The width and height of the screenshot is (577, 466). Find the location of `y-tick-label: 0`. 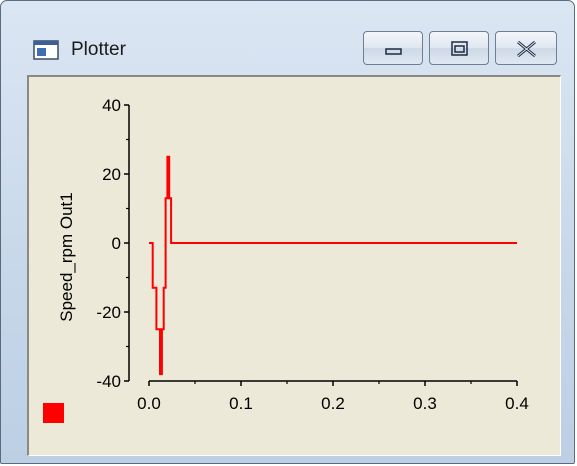

y-tick-label: 0 is located at coordinates (116, 243).